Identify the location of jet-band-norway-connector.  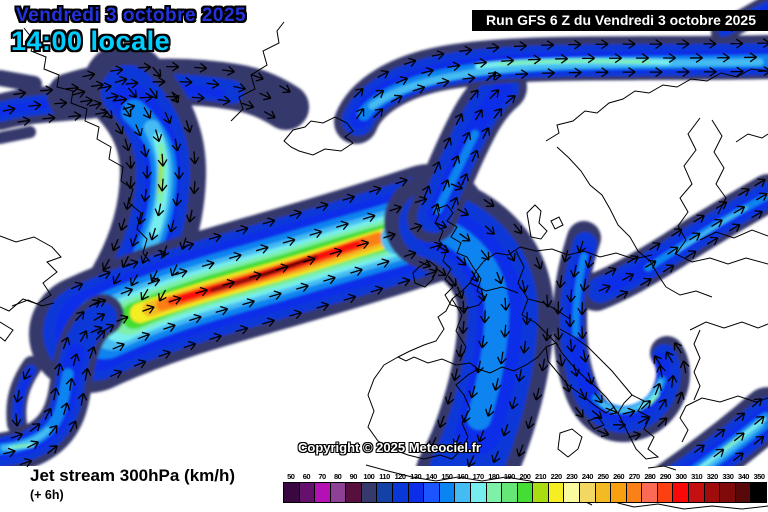
(456, 172).